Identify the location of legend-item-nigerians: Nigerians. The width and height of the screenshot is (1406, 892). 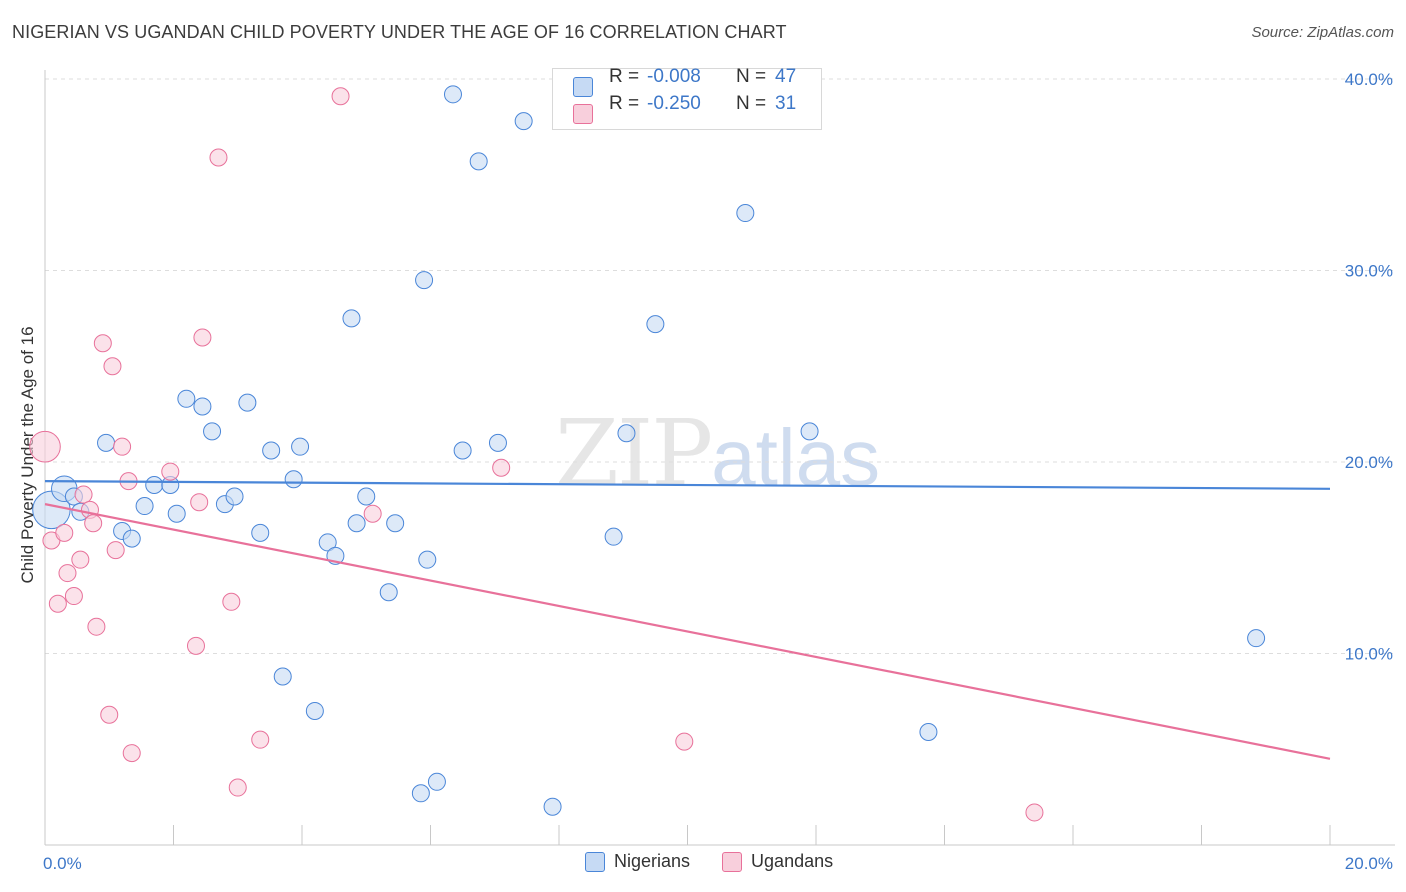
(637, 861).